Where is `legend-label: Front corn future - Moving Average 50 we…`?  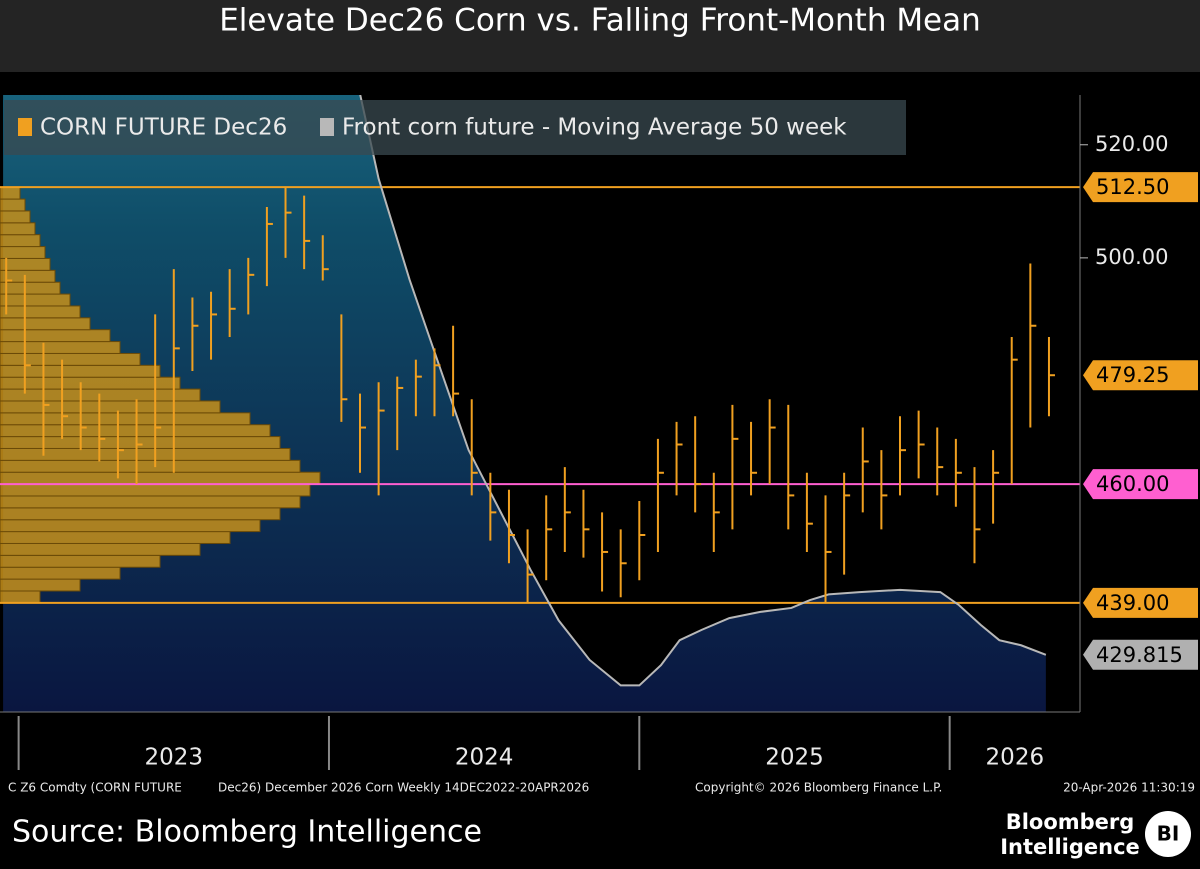 legend-label: Front corn future - Moving Average 50 we… is located at coordinates (594, 128).